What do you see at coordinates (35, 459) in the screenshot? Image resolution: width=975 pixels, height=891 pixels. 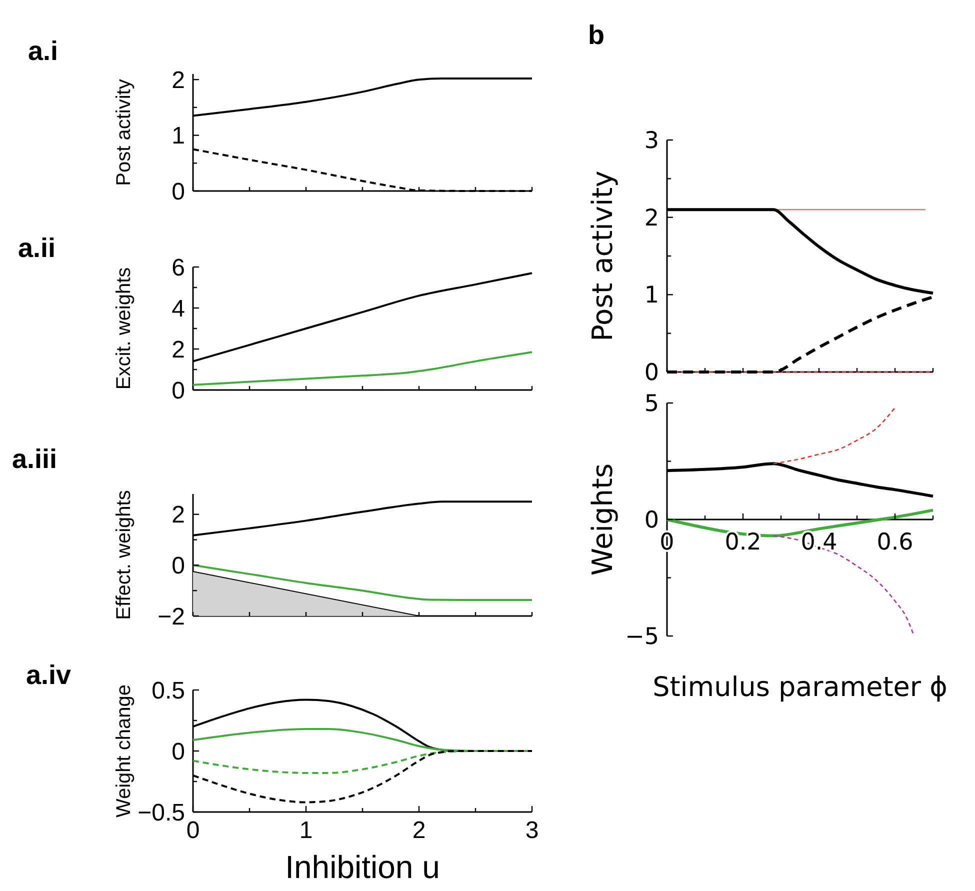 I see `chart-title: a.iii` at bounding box center [35, 459].